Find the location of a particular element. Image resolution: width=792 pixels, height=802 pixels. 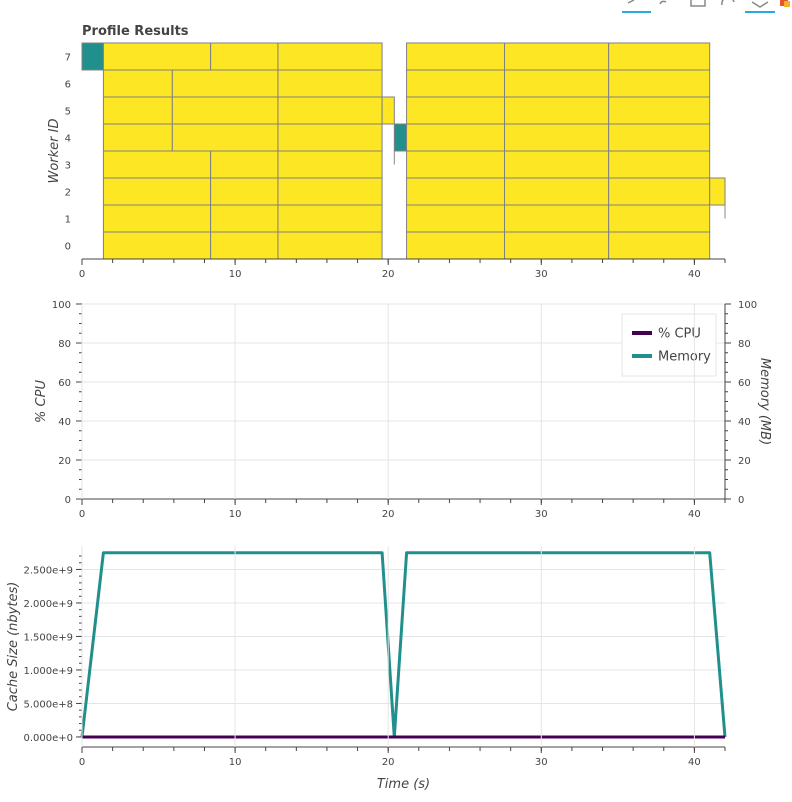

box-zoom-icon is located at coordinates (698, 3).